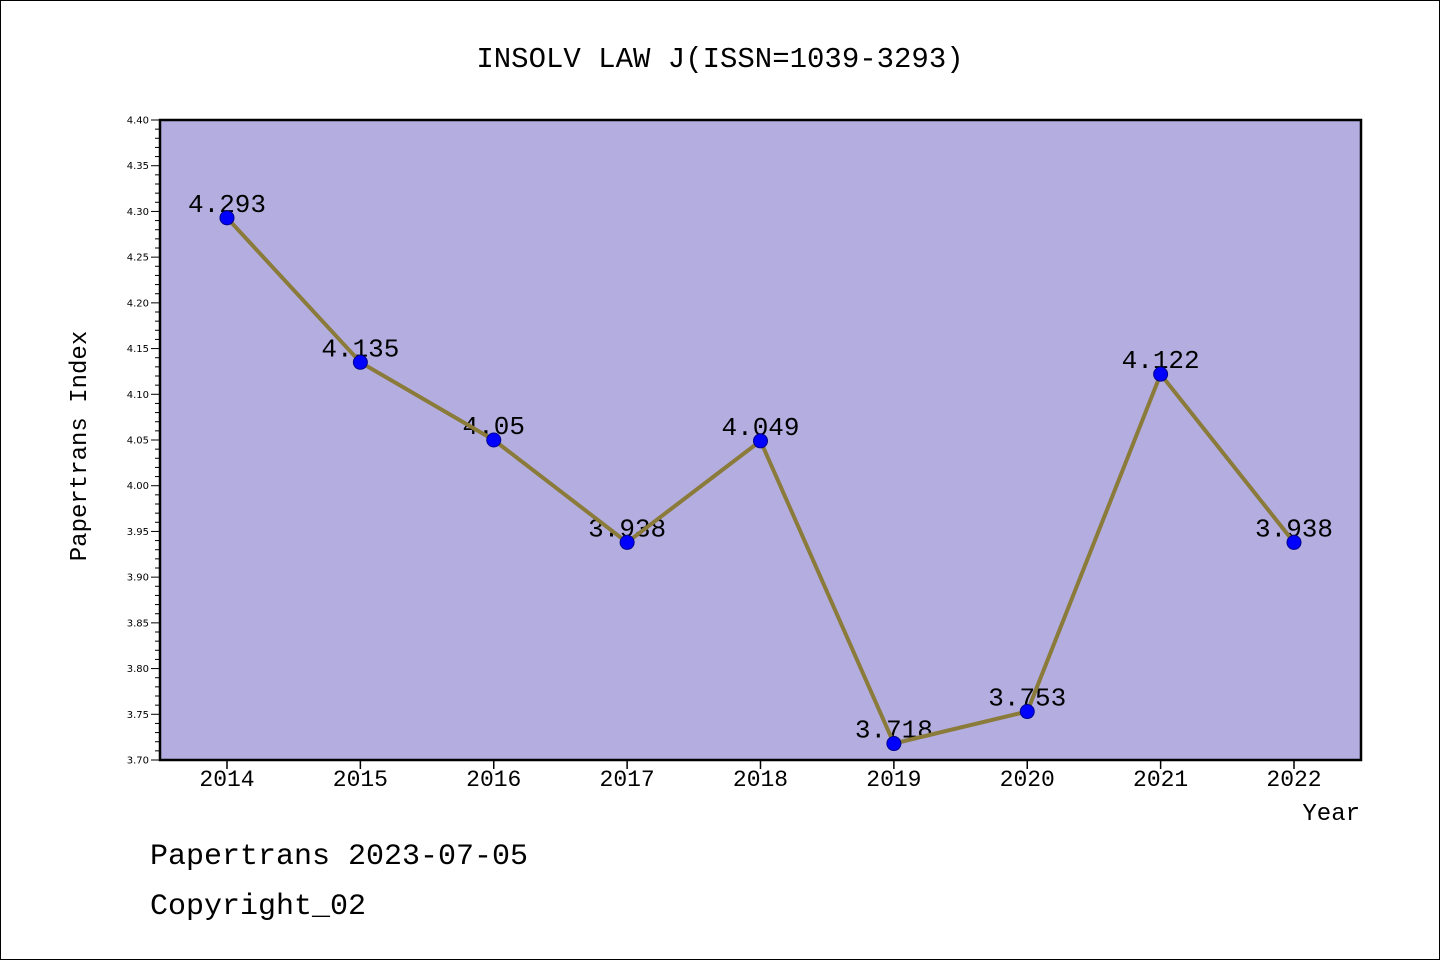  Describe the element at coordinates (493, 780) in the screenshot. I see `x-tick-label: 2016` at that location.